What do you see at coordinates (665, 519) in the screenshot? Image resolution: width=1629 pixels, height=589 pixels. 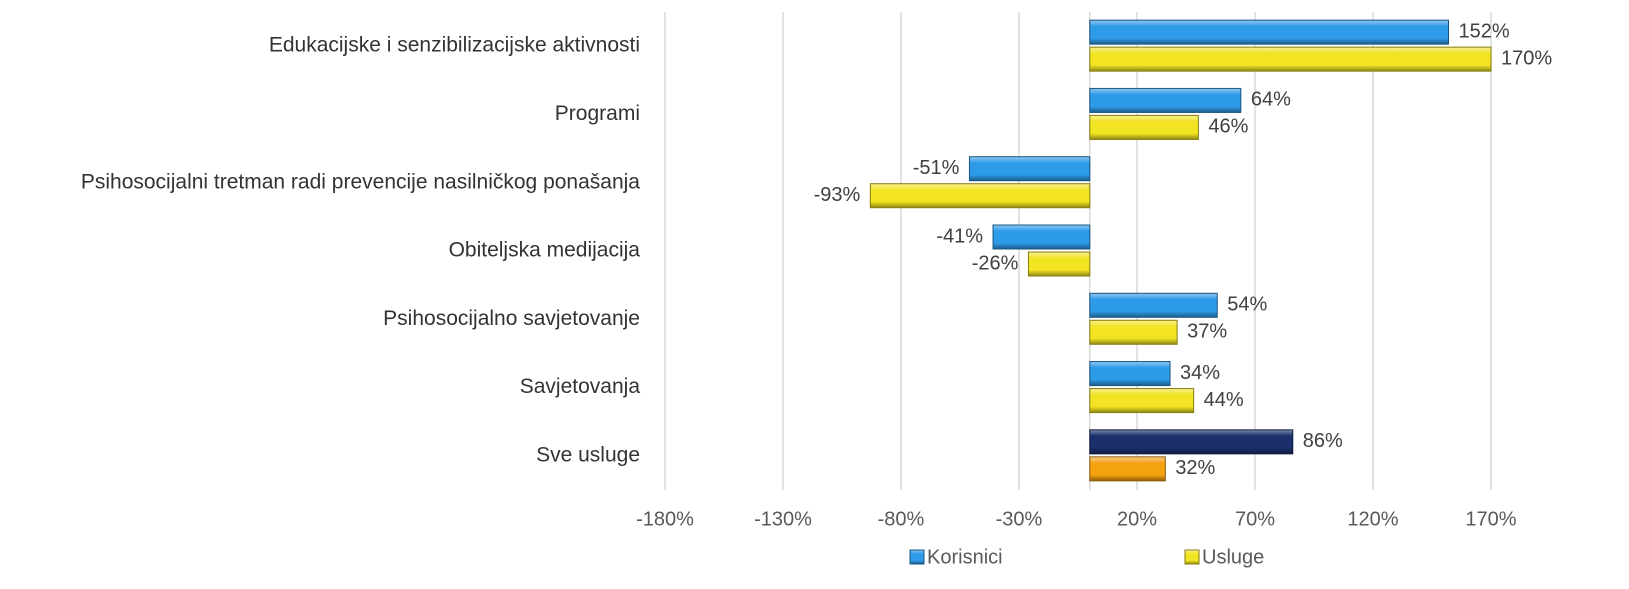 I see `x-tick-label: -180%` at bounding box center [665, 519].